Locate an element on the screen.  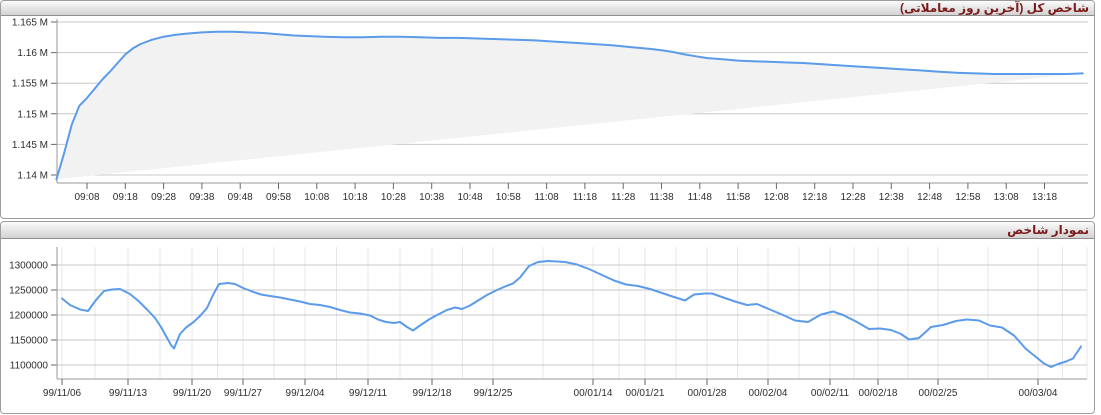
y-axis-label: 1250000 is located at coordinates (28, 291).